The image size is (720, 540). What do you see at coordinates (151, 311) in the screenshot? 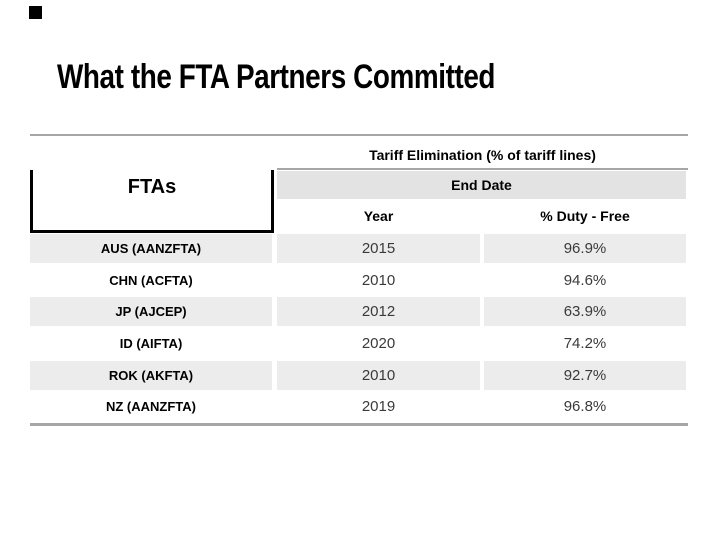
I see `fta-name-cell: JP (AJCEP)` at bounding box center [151, 311].